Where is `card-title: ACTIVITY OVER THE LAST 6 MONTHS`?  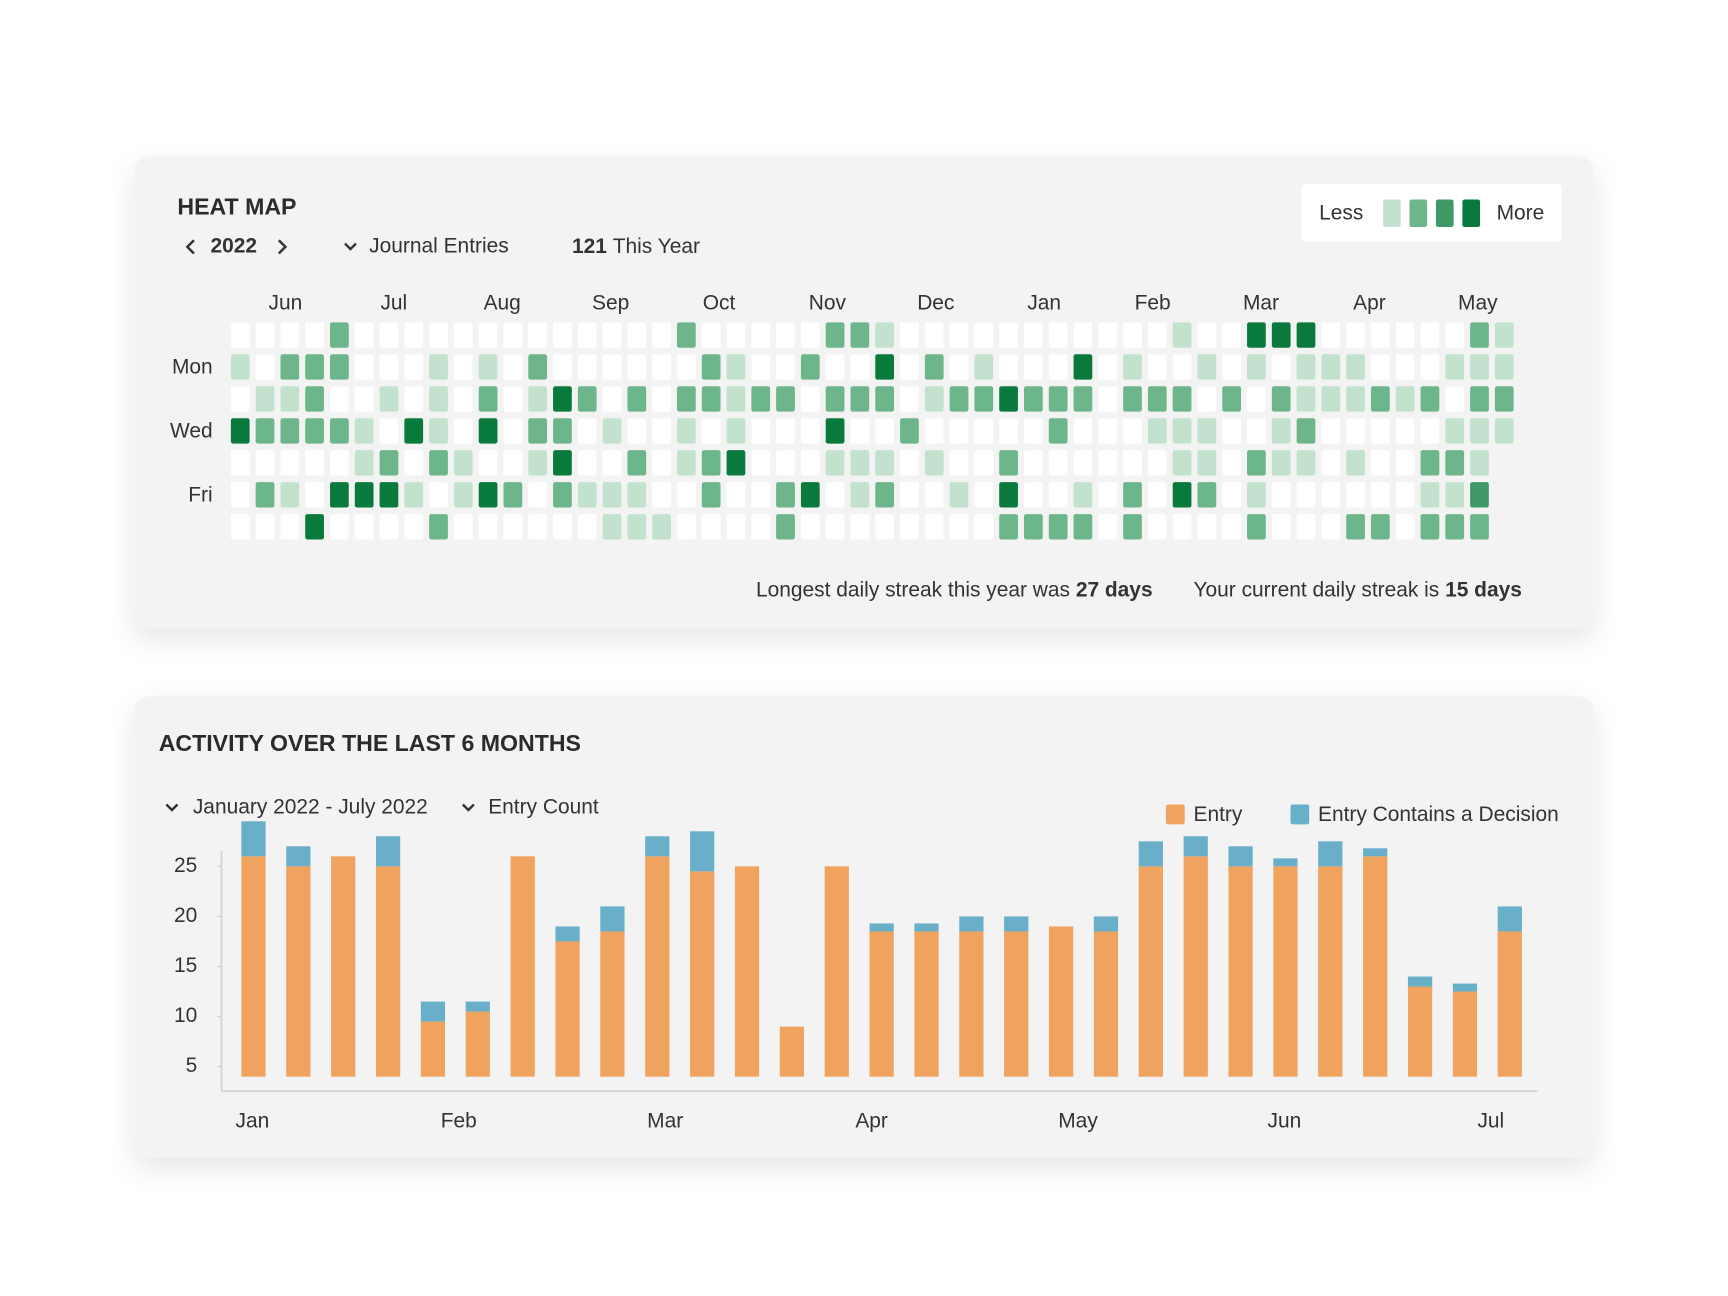
card-title: ACTIVITY OVER THE LAST 6 MONTHS is located at coordinates (370, 743).